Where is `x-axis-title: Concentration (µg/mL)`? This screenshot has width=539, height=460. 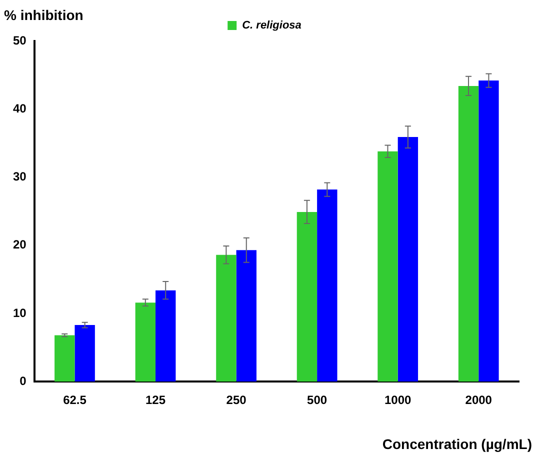
x-axis-title: Concentration (µg/mL) is located at coordinates (457, 444).